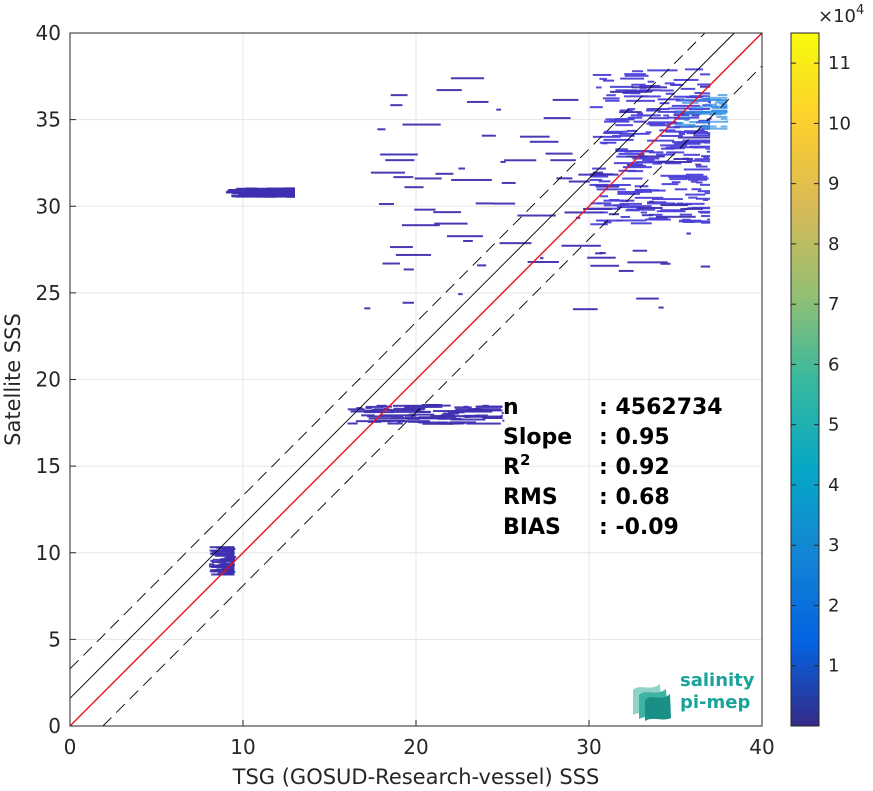 This screenshot has height=791, width=873. Describe the element at coordinates (511, 407) in the screenshot. I see `stat-label: n` at that location.